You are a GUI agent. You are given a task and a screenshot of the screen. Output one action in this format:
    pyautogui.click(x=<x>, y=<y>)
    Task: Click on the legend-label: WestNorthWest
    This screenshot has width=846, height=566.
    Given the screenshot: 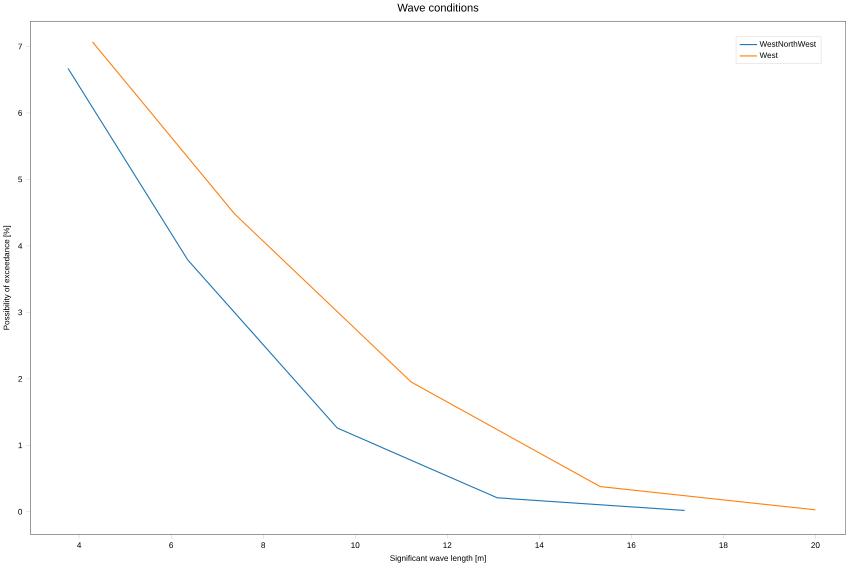 What is the action you would take?
    pyautogui.click(x=788, y=43)
    